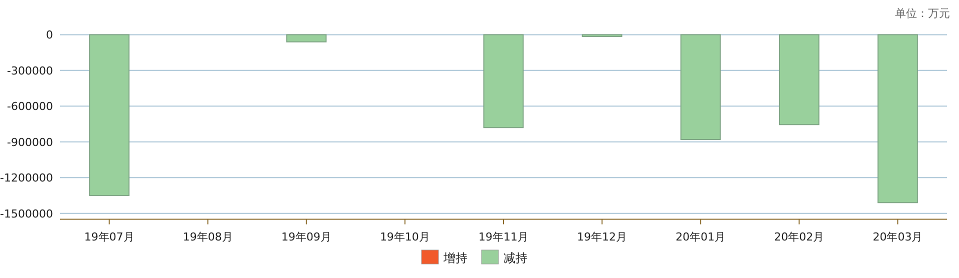 This screenshot has width=959, height=278. I want to click on x-tick-label: 20年03月, so click(897, 237).